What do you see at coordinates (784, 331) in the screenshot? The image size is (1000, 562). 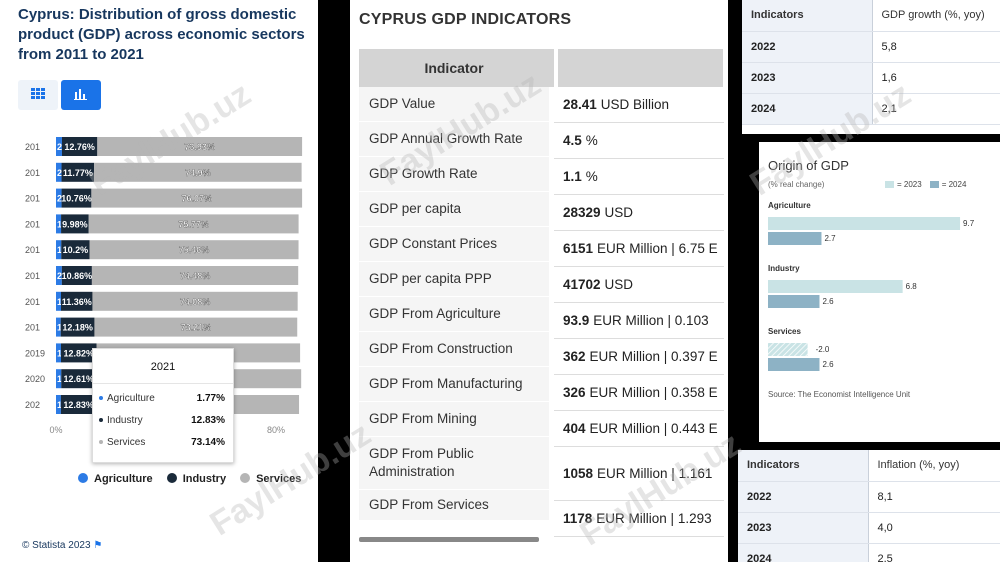 I see `origin-category-label: Services` at bounding box center [784, 331].